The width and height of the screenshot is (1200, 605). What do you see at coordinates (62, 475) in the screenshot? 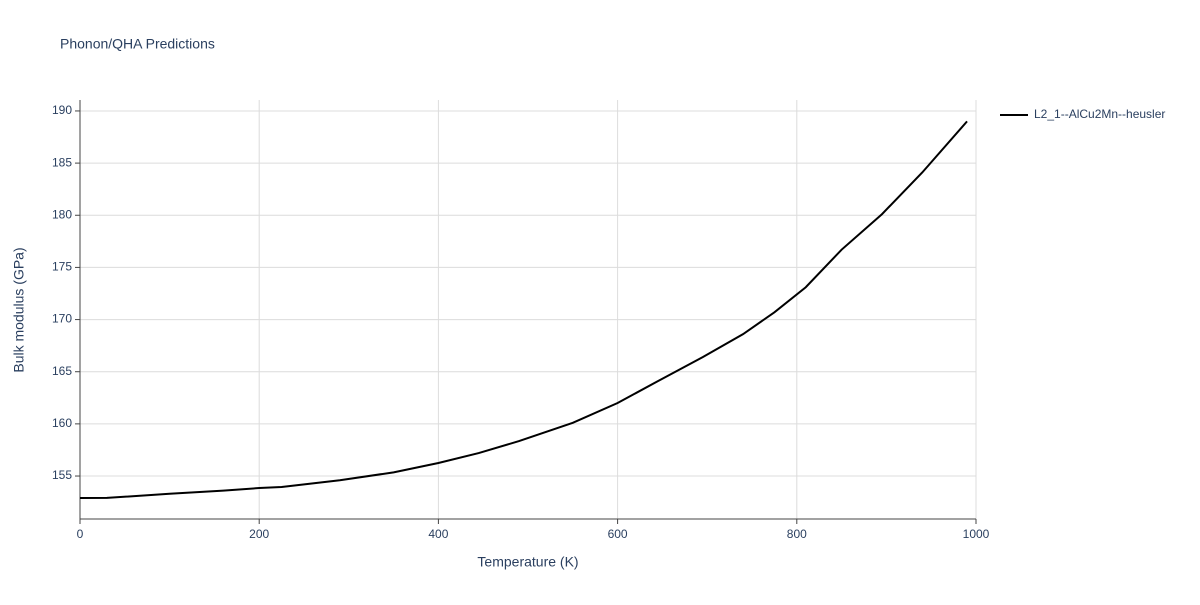
I see `y-tick-label: 155` at bounding box center [62, 475].